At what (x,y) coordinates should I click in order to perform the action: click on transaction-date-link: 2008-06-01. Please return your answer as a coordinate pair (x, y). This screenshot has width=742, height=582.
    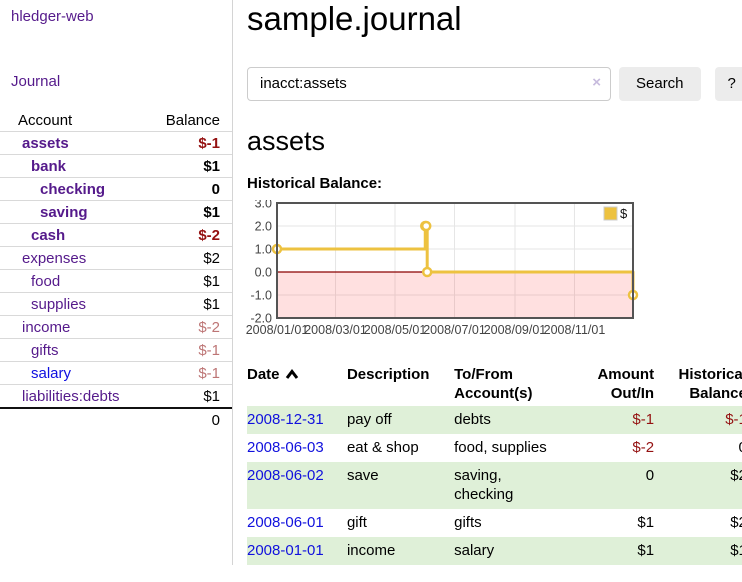
    Looking at the image, I should click on (285, 522).